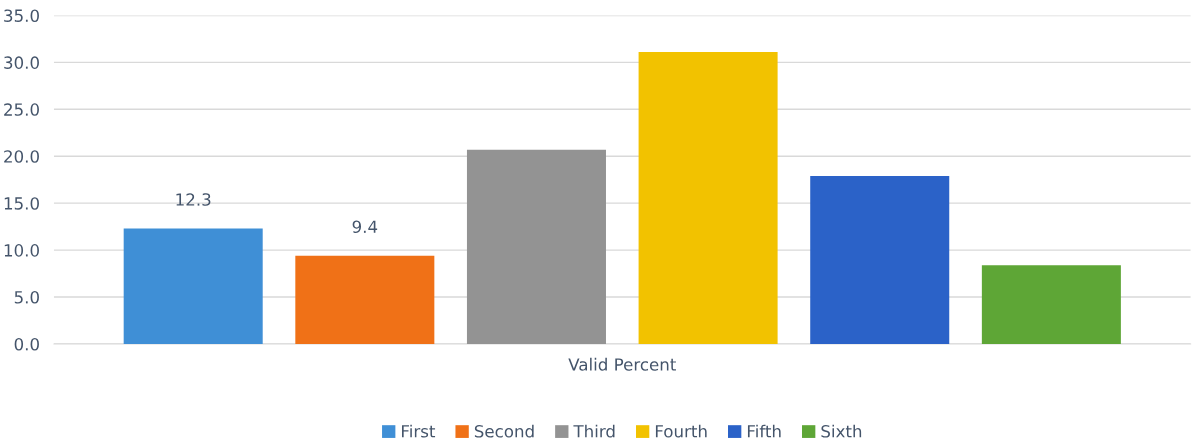  Describe the element at coordinates (26, 297) in the screenshot. I see `y-tick-label: 5.0` at that location.